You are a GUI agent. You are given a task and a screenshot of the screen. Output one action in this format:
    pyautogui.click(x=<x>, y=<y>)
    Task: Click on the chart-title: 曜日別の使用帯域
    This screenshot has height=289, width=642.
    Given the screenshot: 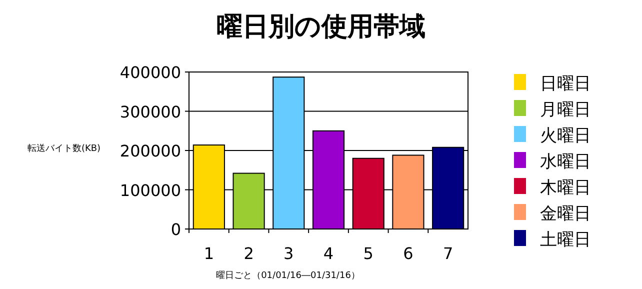 What is the action you would take?
    pyautogui.click(x=321, y=27)
    